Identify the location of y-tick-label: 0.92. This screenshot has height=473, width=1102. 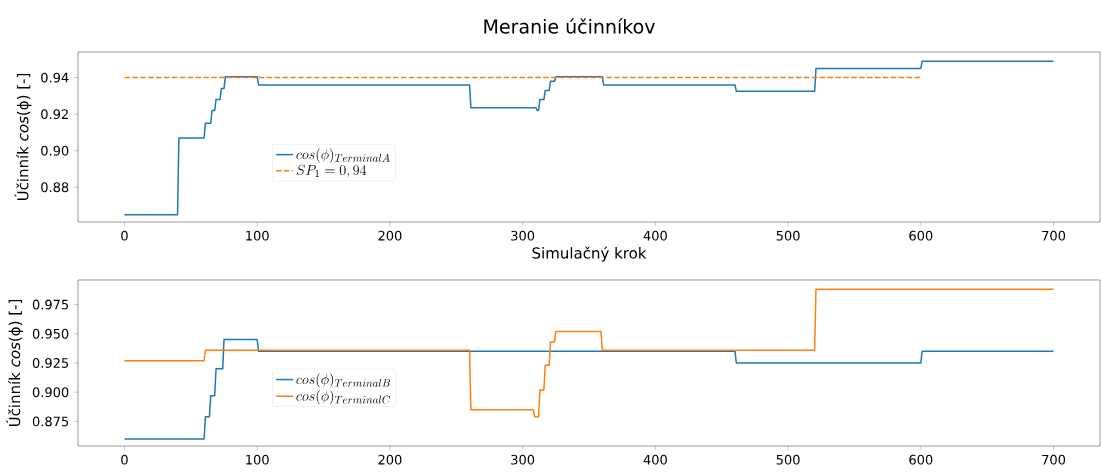
(54, 114).